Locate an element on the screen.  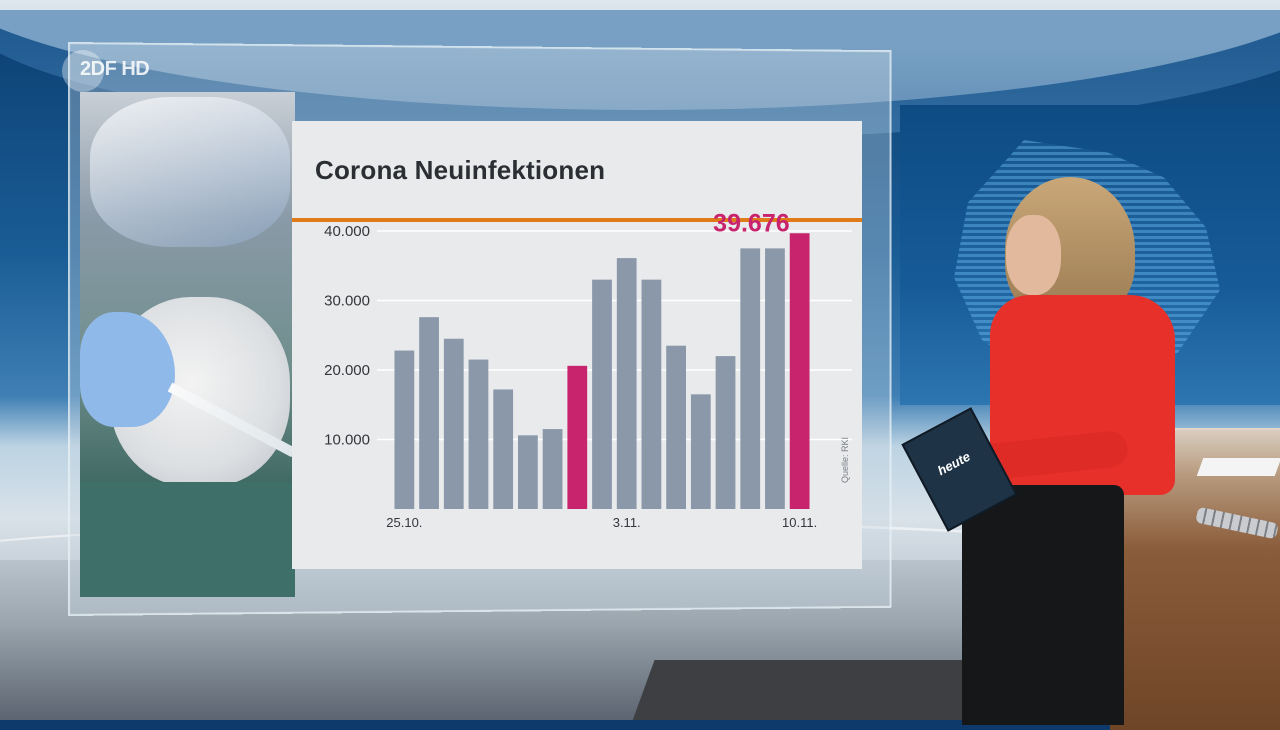
face-shield is located at coordinates (190, 172).